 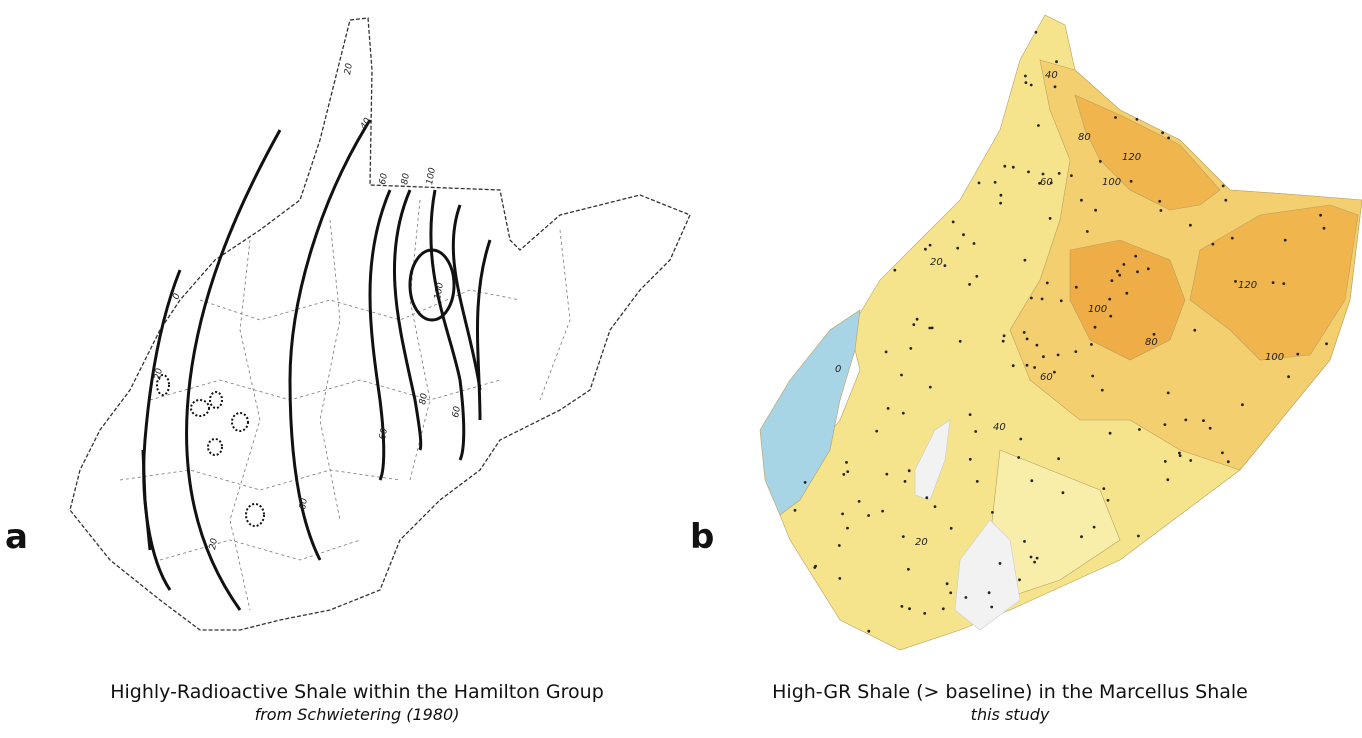 What do you see at coordinates (1111, 182) in the screenshot?
I see `contour-label: 100` at bounding box center [1111, 182].